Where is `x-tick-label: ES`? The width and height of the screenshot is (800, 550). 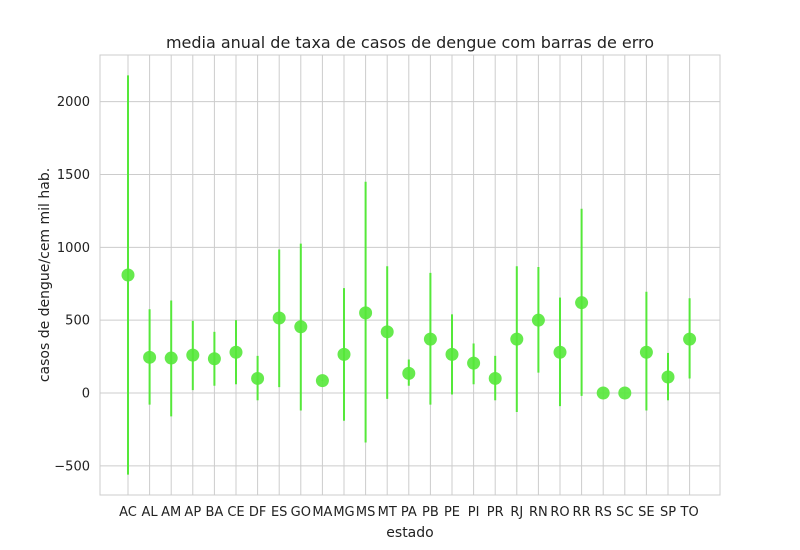 x-tick-label: ES is located at coordinates (279, 512).